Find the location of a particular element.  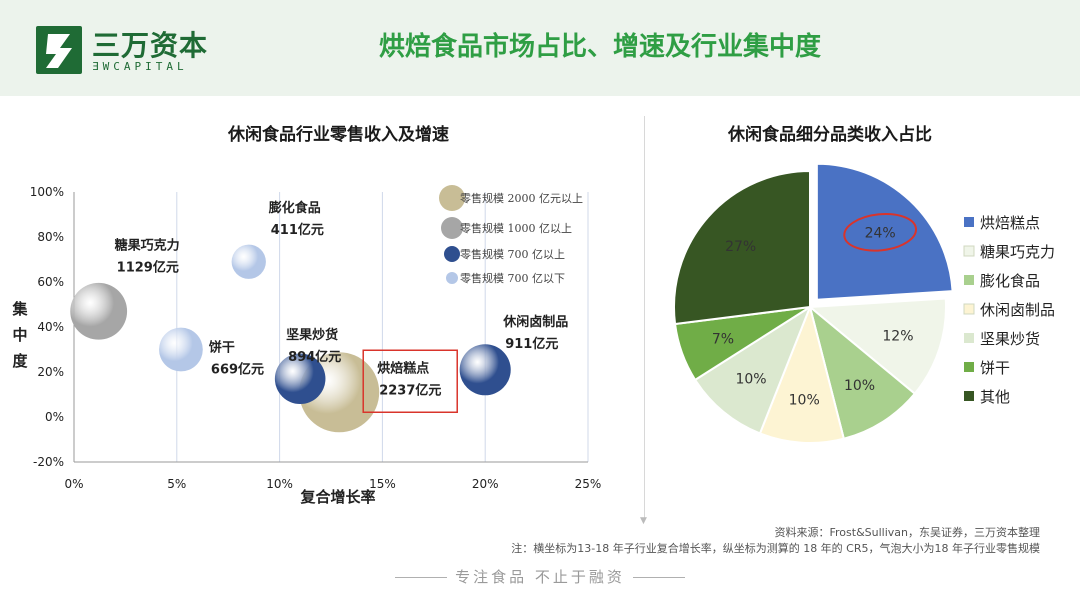

bubble-label-name: 烘焙糕点 is located at coordinates (403, 368).